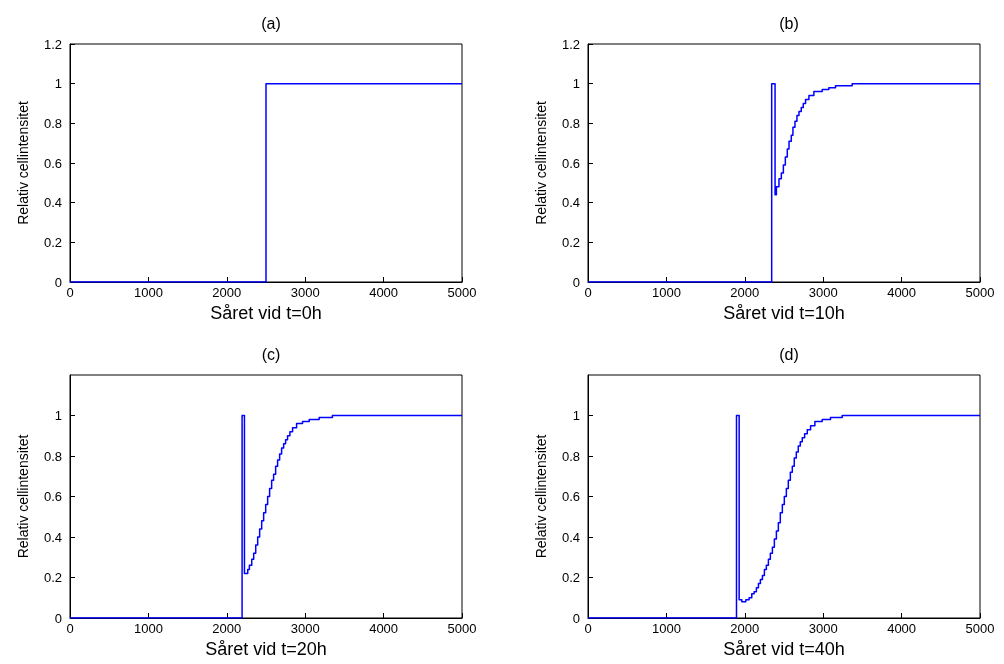 This screenshot has height=664, width=1004. Describe the element at coordinates (266, 313) in the screenshot. I see `x-axis-title: Såret vid t=0h` at that location.